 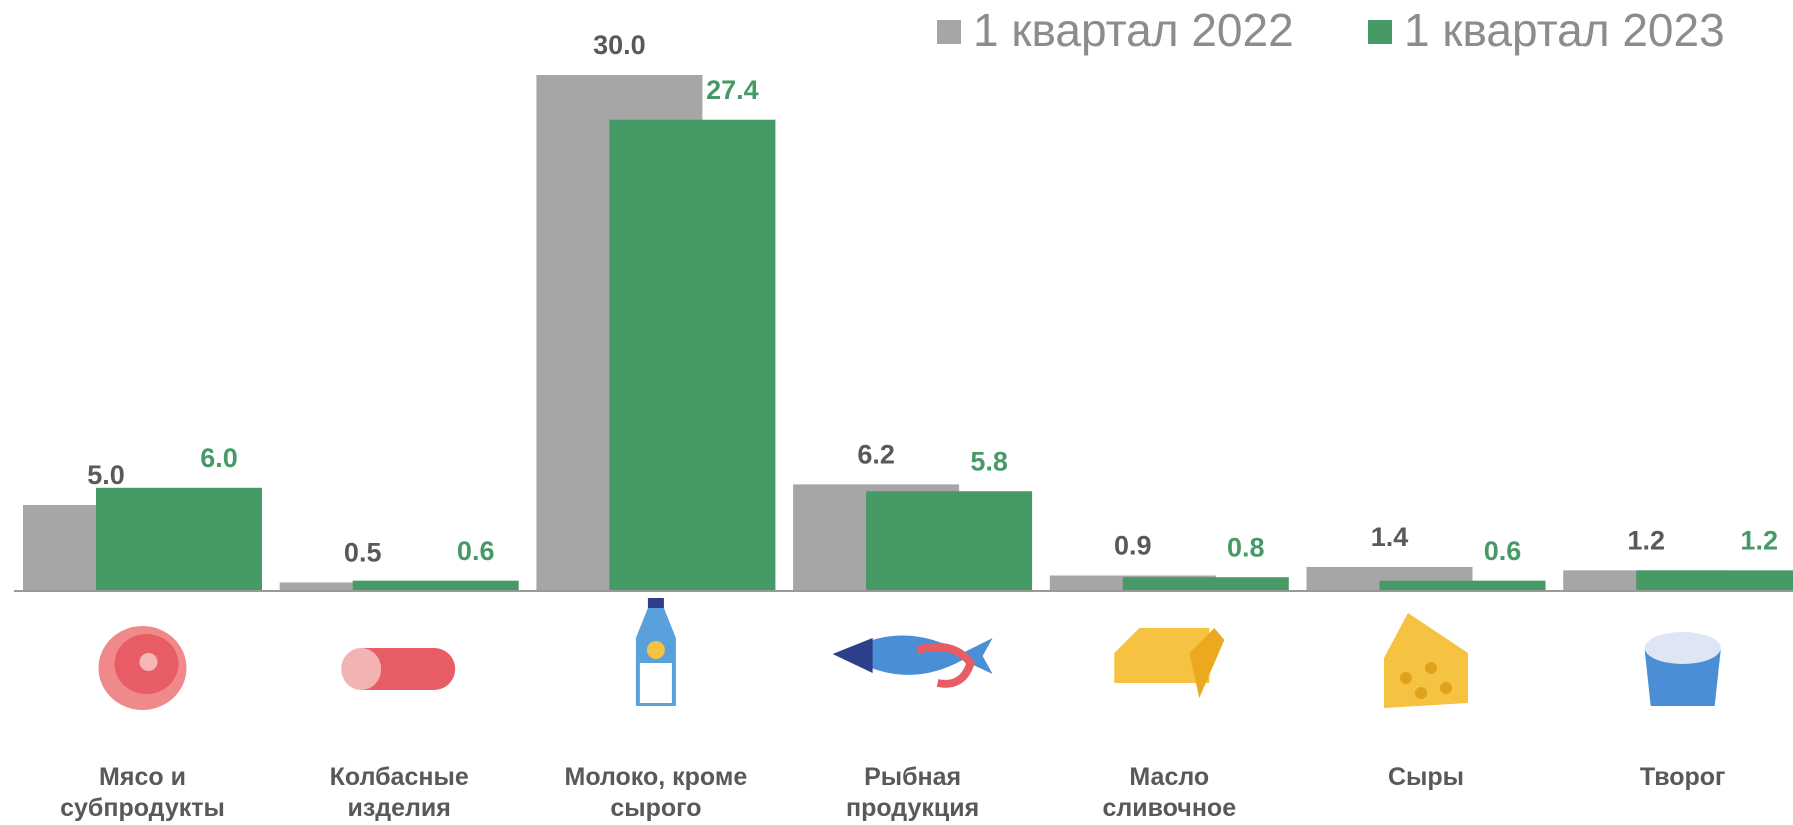 What do you see at coordinates (1246, 547) in the screenshot?
I see `data-label: 0.8` at bounding box center [1246, 547].